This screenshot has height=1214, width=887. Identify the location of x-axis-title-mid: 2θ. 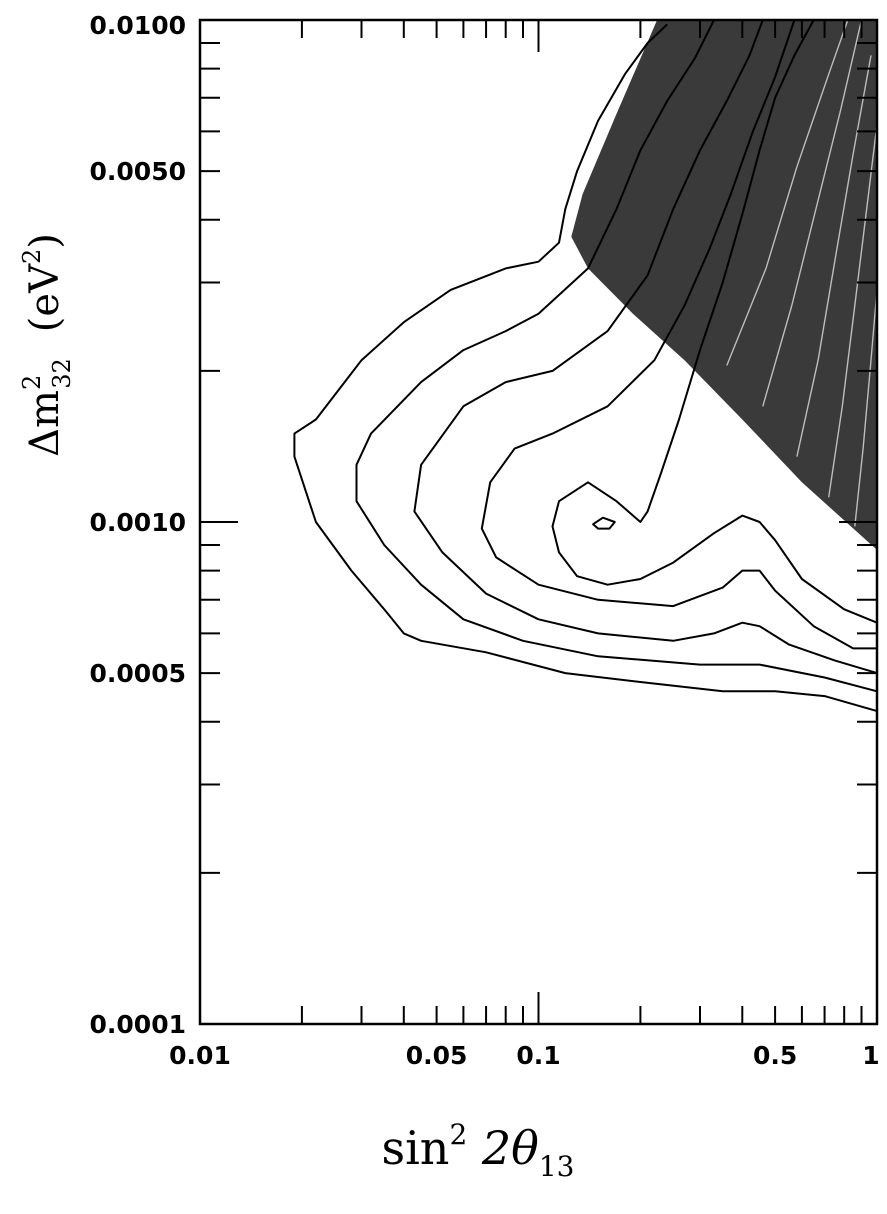
(503, 1148).